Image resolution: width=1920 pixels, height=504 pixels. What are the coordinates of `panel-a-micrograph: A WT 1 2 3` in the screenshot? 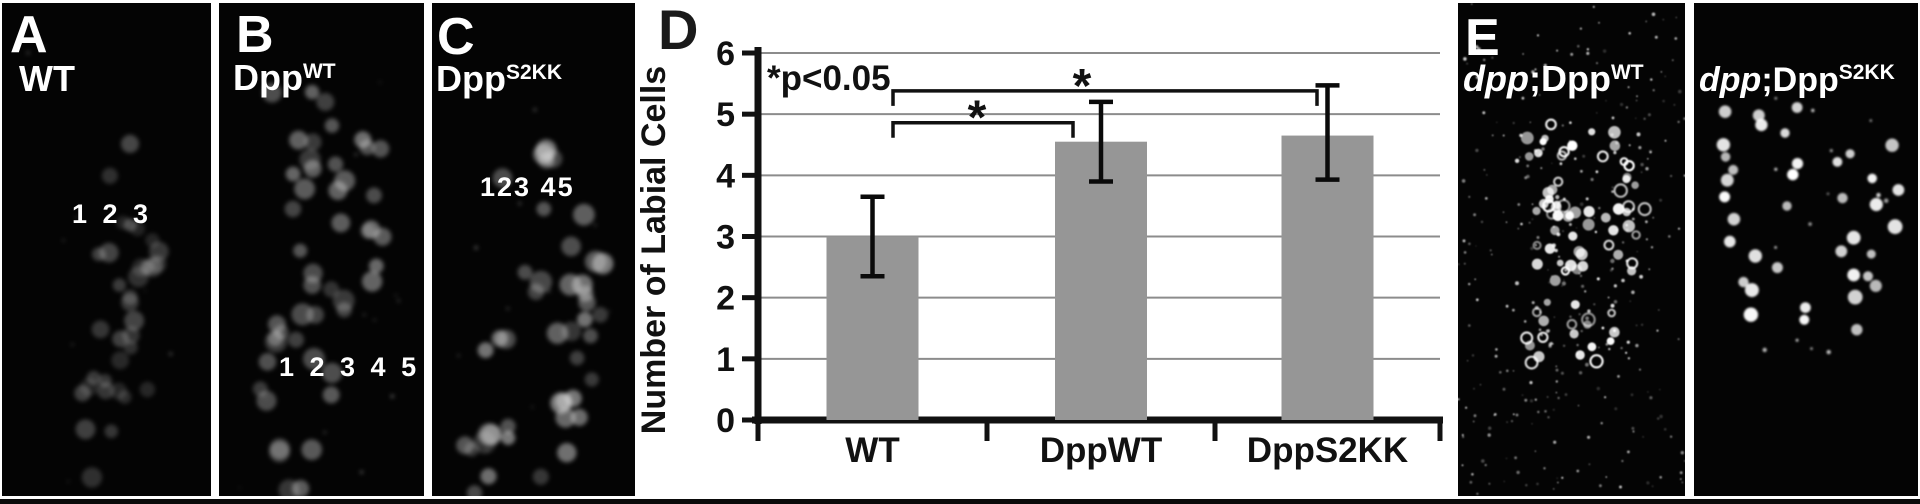 It's located at (106, 249).